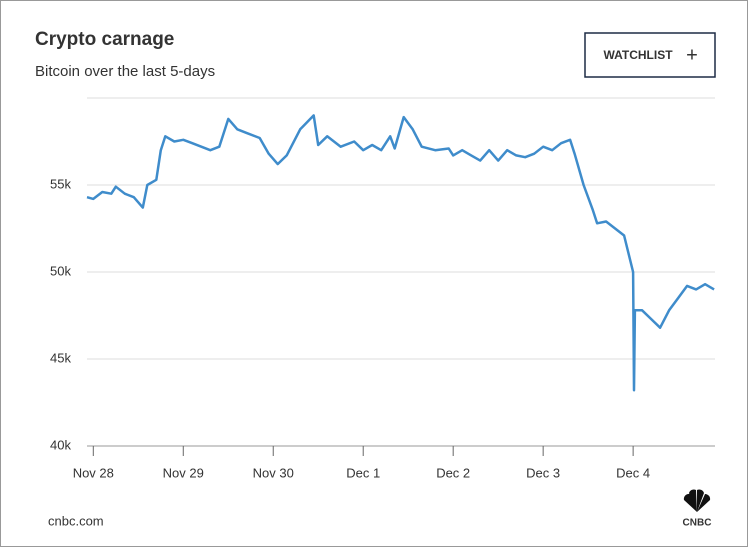  Describe the element at coordinates (76, 520) in the screenshot. I see `source: cnbc.com` at that location.